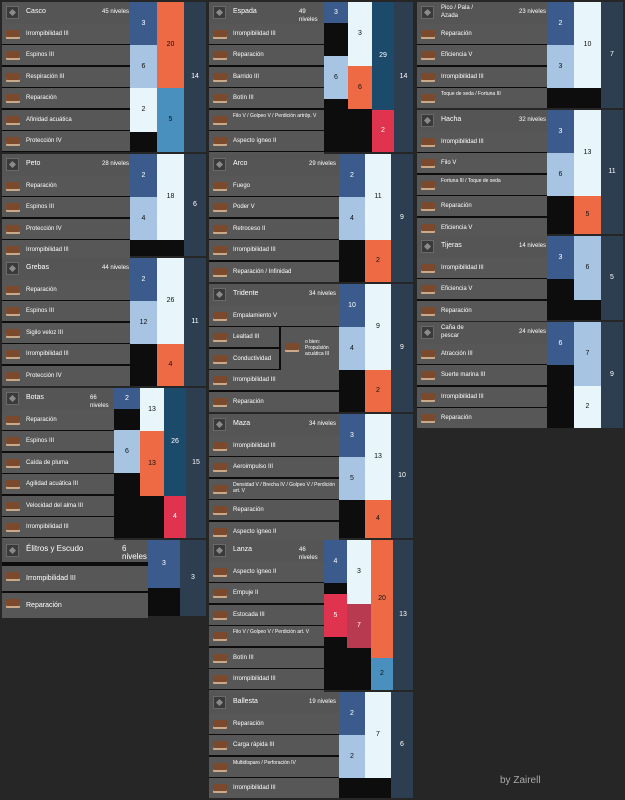 Image resolution: width=625 pixels, height=800 pixels. I want to click on item-name-line: Élitros y Escudo, so click(55, 548).